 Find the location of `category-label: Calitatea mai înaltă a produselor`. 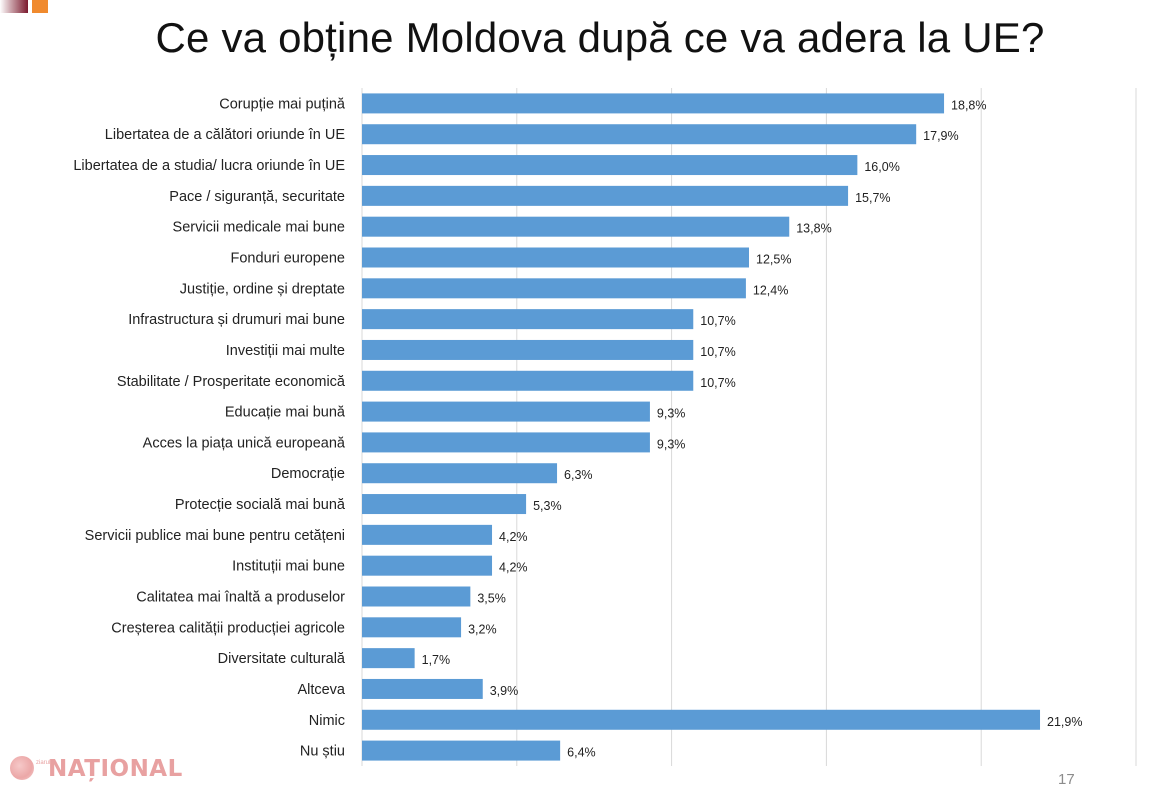

category-label: Calitatea mai înaltă a produselor is located at coordinates (240, 598).